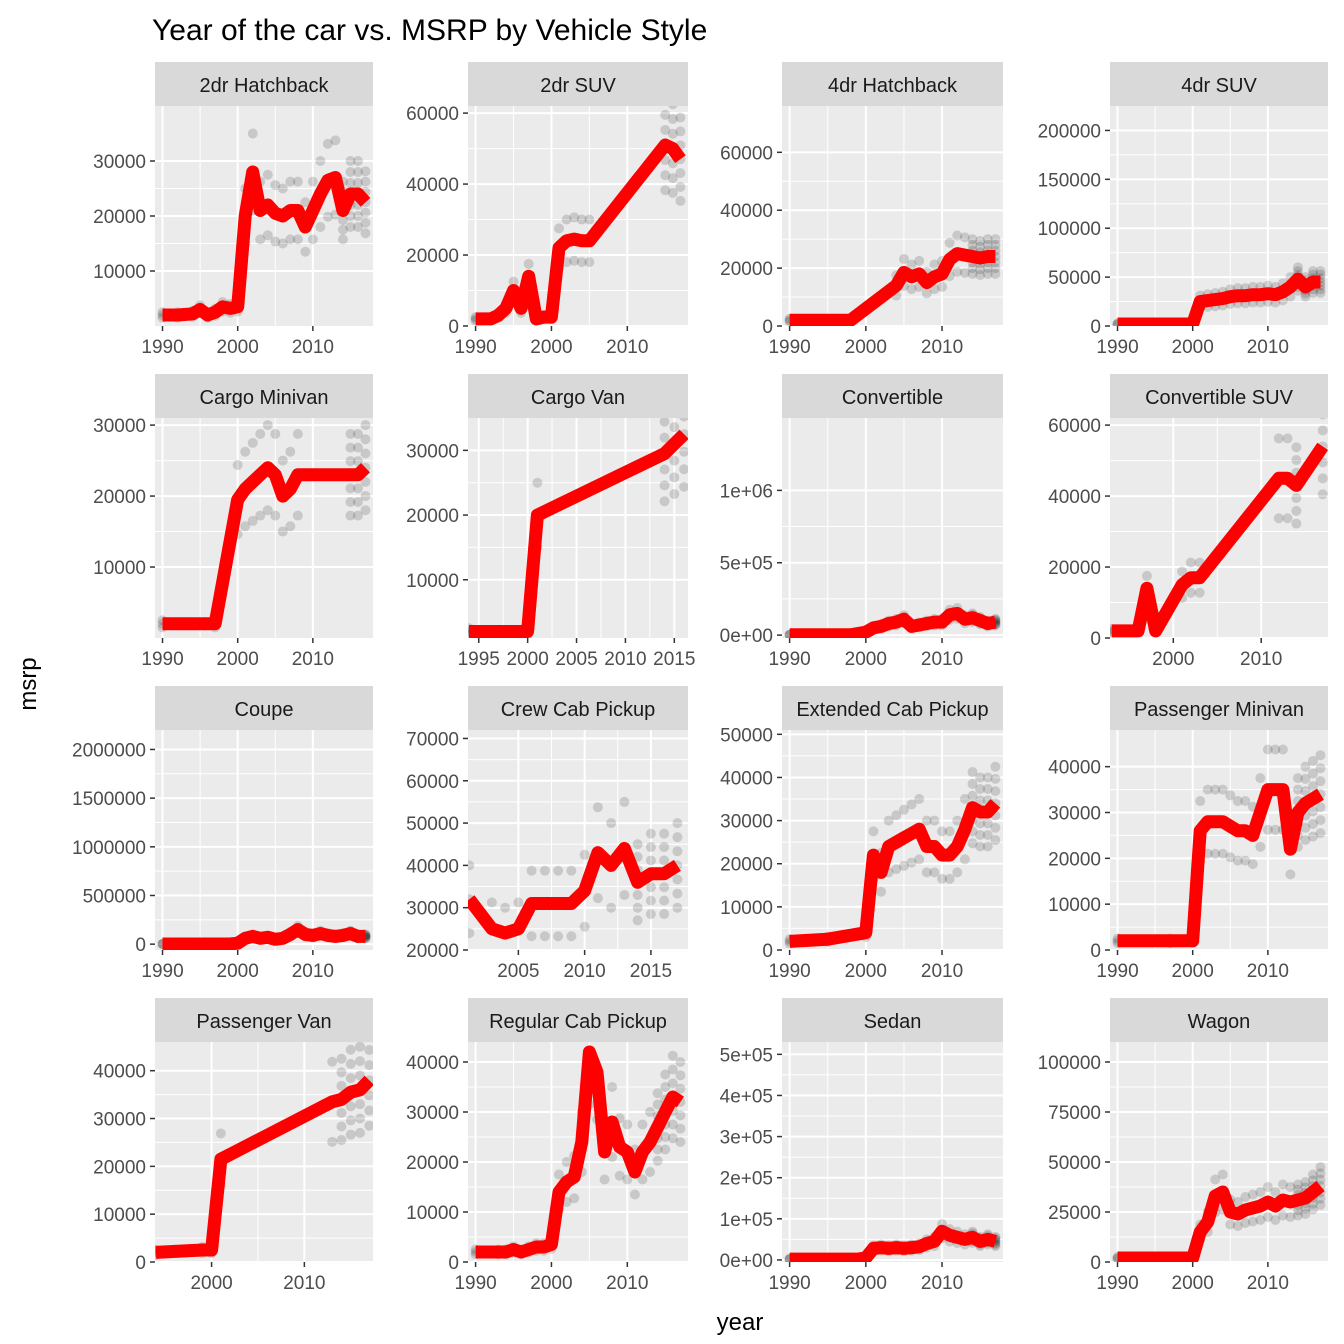 The height and width of the screenshot is (1344, 1344). What do you see at coordinates (578, 398) in the screenshot?
I see `facet-strip-label: Cargo Van` at bounding box center [578, 398].